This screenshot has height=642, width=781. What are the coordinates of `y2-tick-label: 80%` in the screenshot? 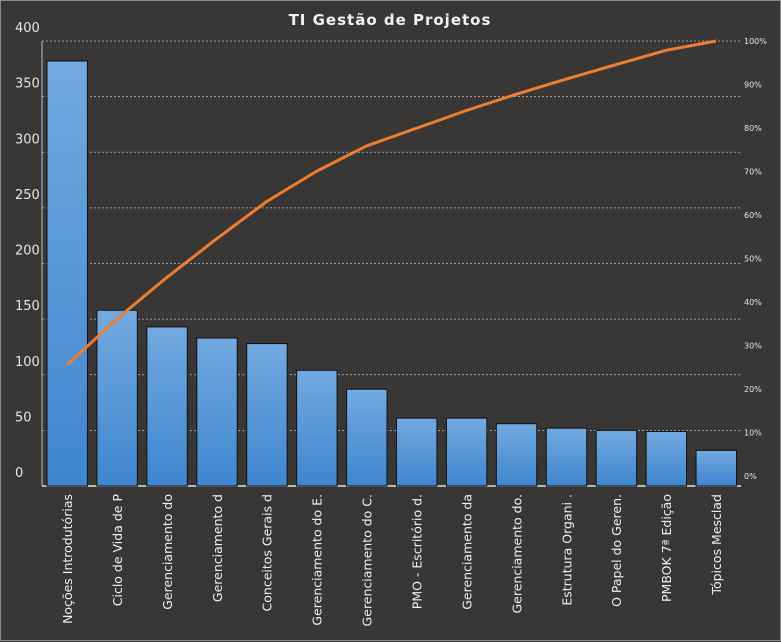 It's located at (753, 128).